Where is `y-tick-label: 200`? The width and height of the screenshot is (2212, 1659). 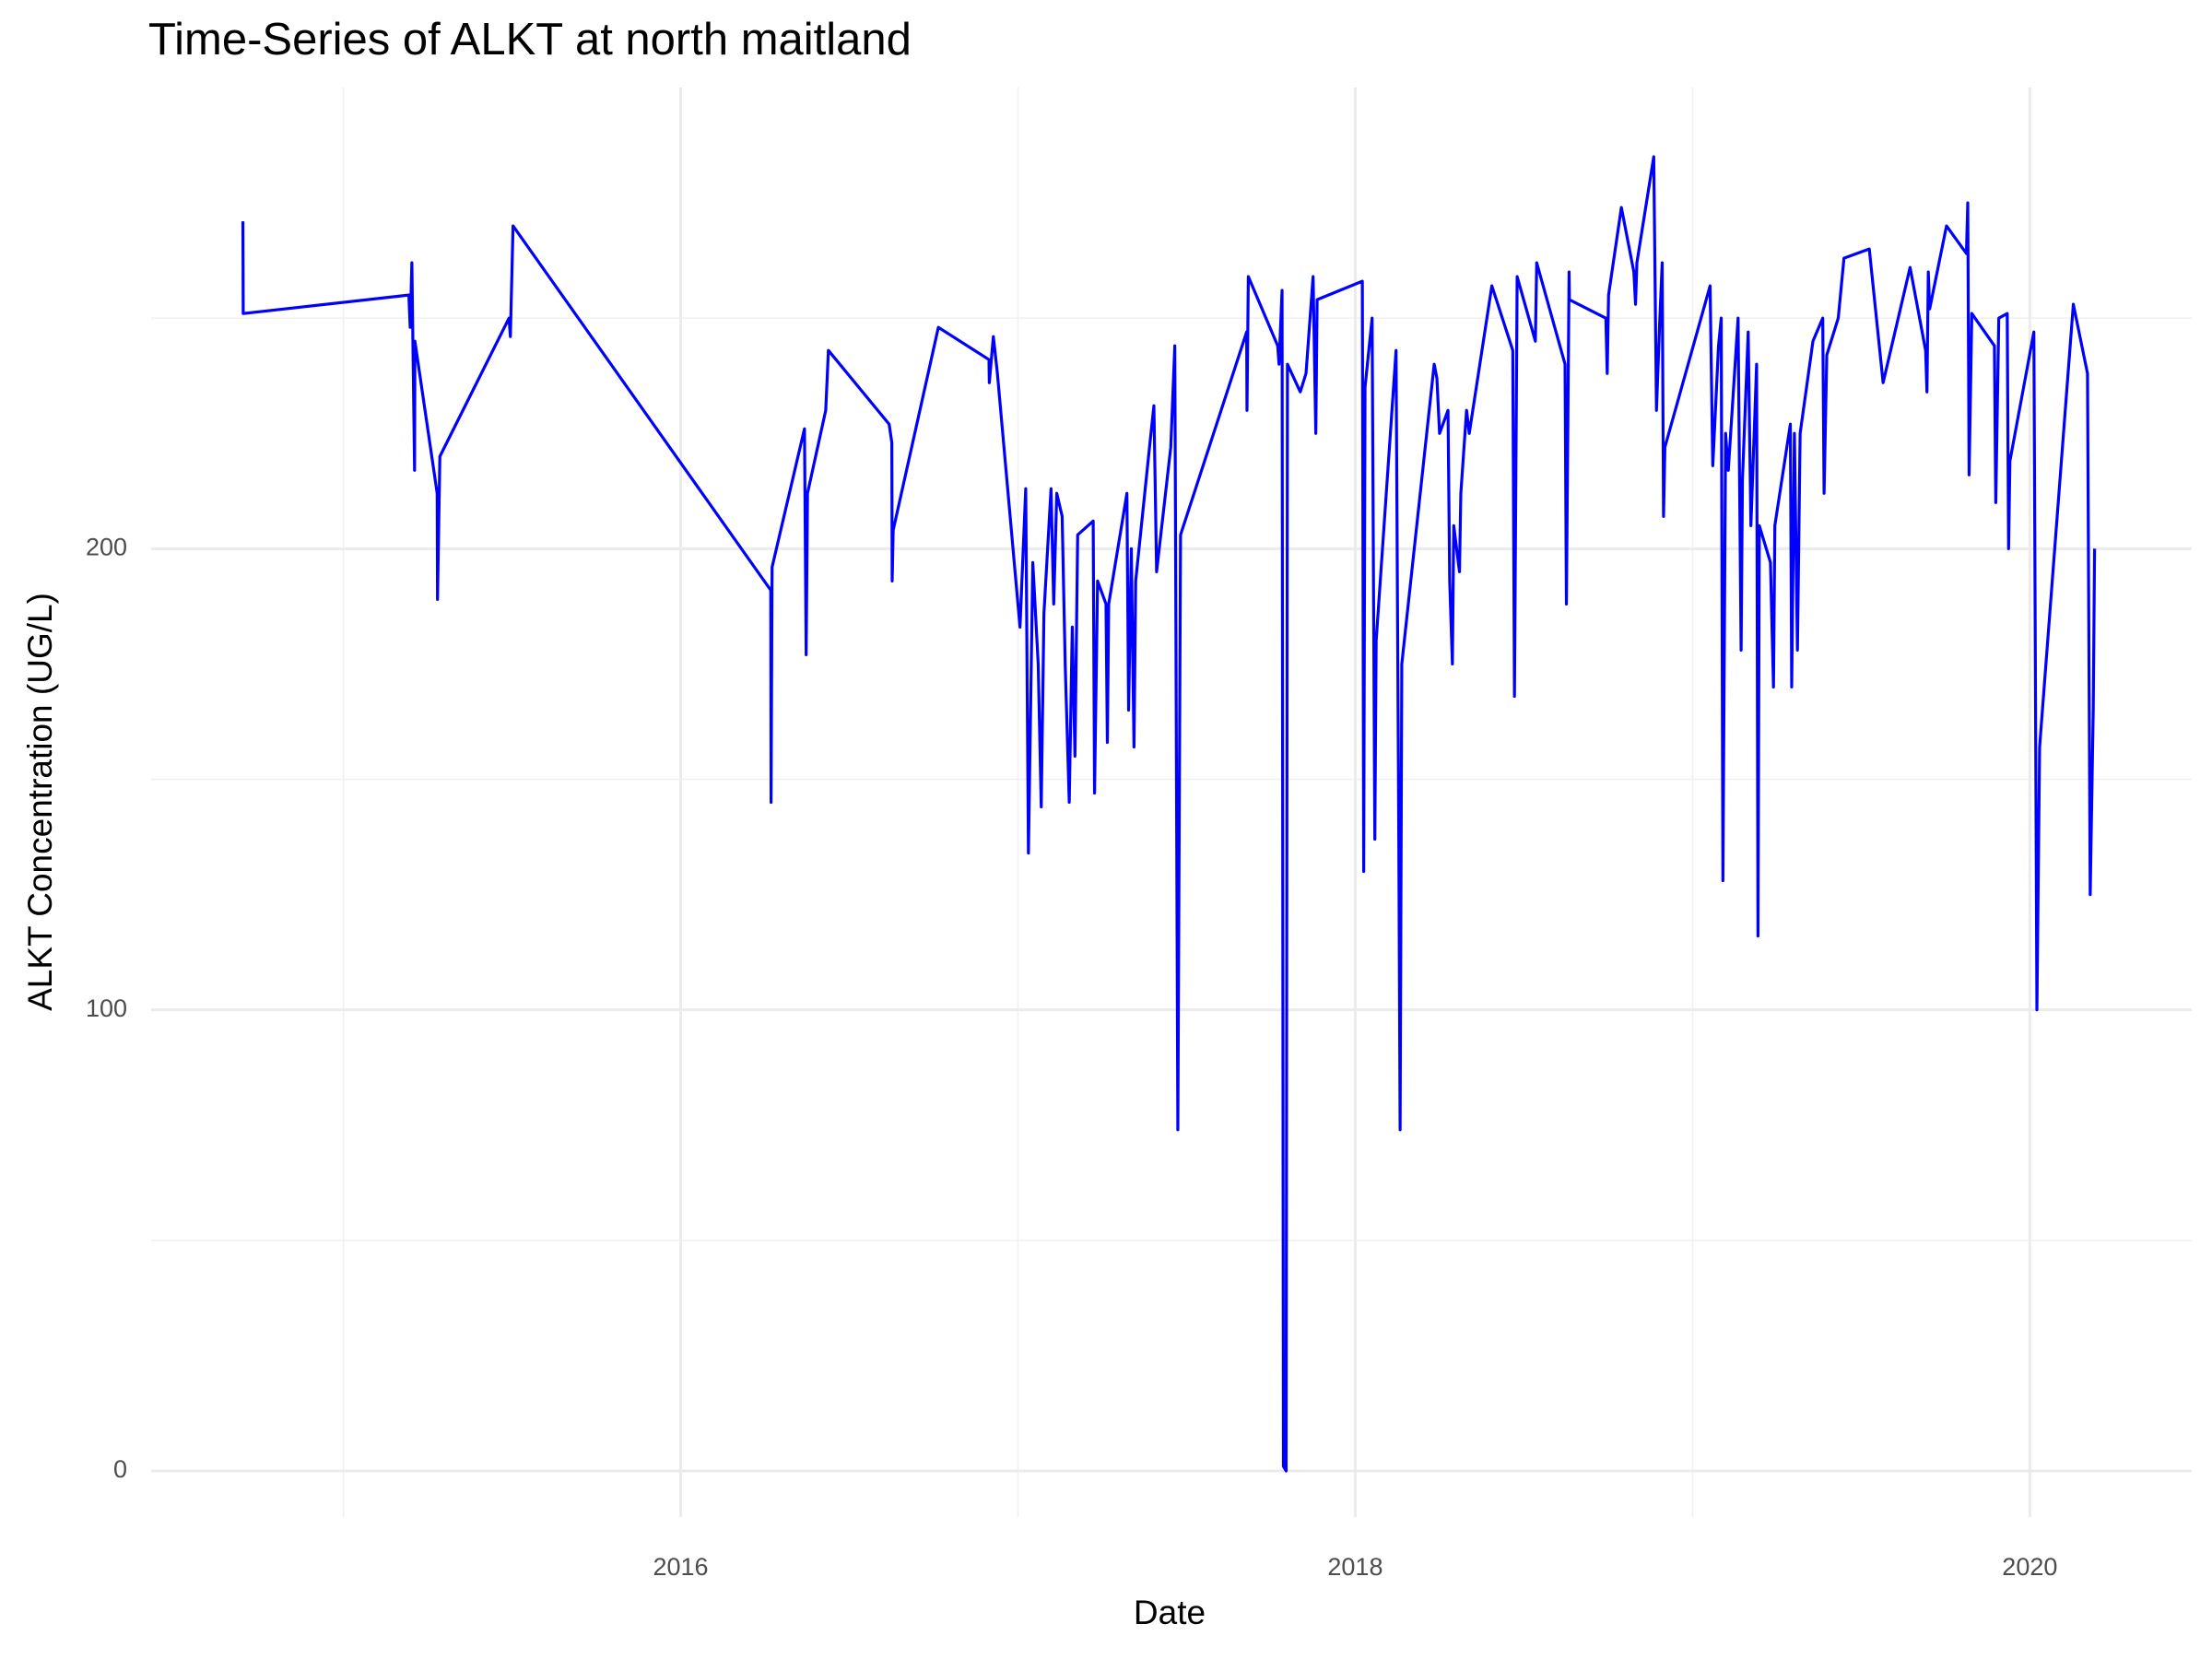 y-tick-label: 200 is located at coordinates (106, 546).